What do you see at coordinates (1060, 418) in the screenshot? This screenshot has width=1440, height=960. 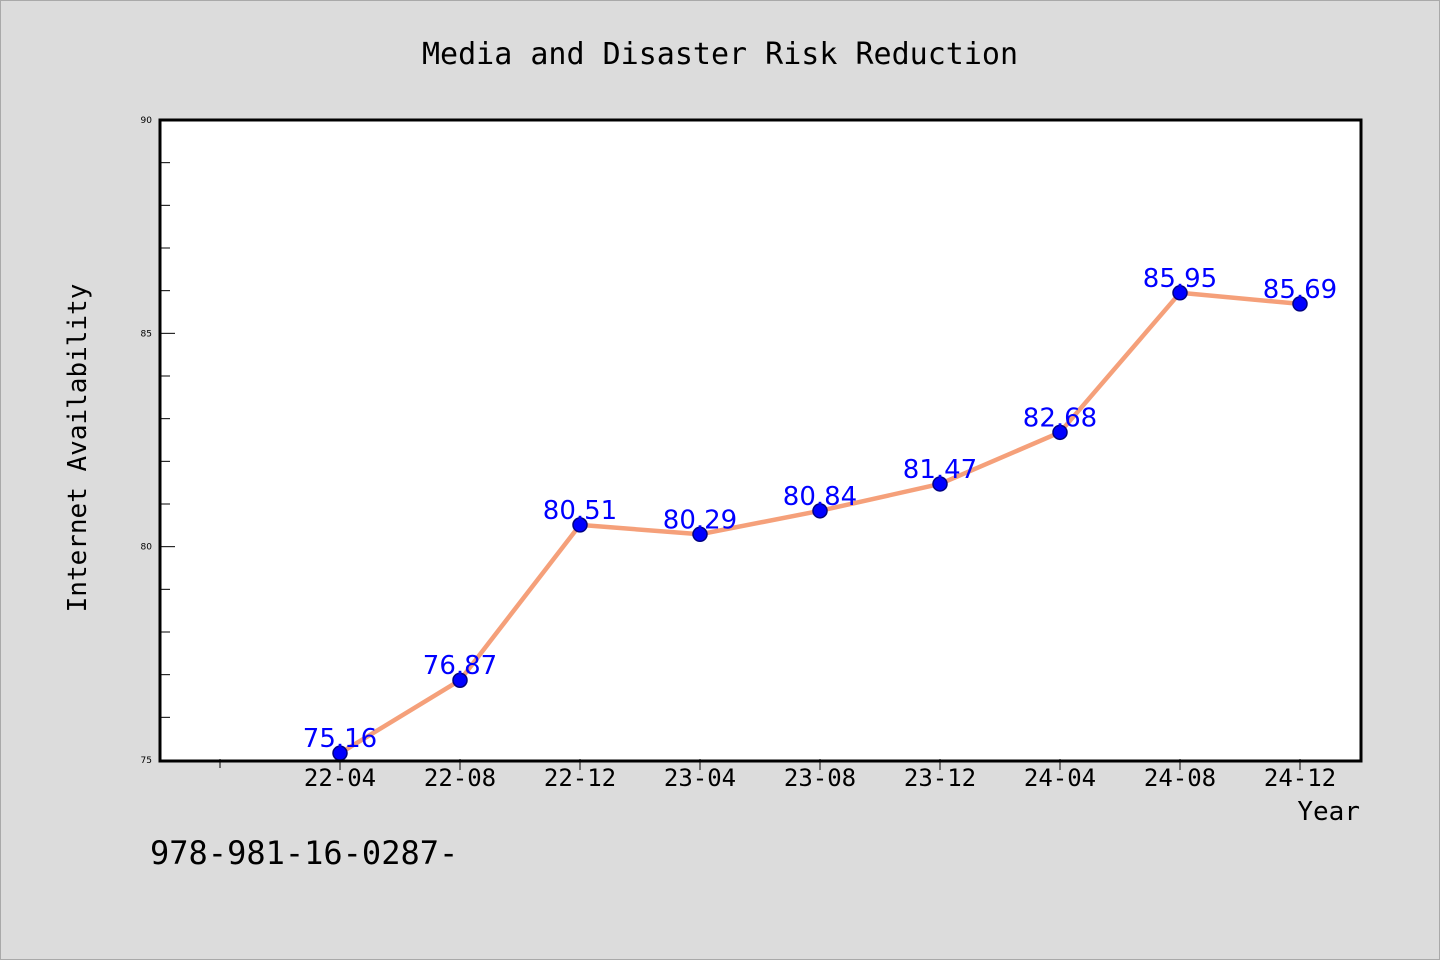 I see `data-value-label: 82.68` at bounding box center [1060, 418].